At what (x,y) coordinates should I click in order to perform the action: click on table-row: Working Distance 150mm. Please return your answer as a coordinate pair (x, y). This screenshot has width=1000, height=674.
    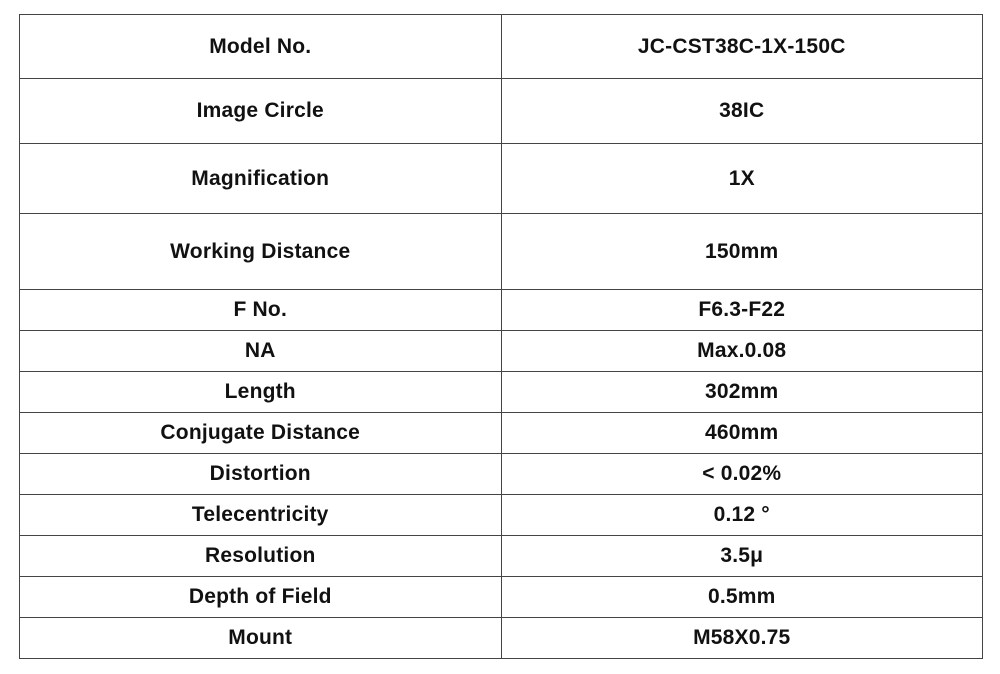
    Looking at the image, I should click on (501, 251).